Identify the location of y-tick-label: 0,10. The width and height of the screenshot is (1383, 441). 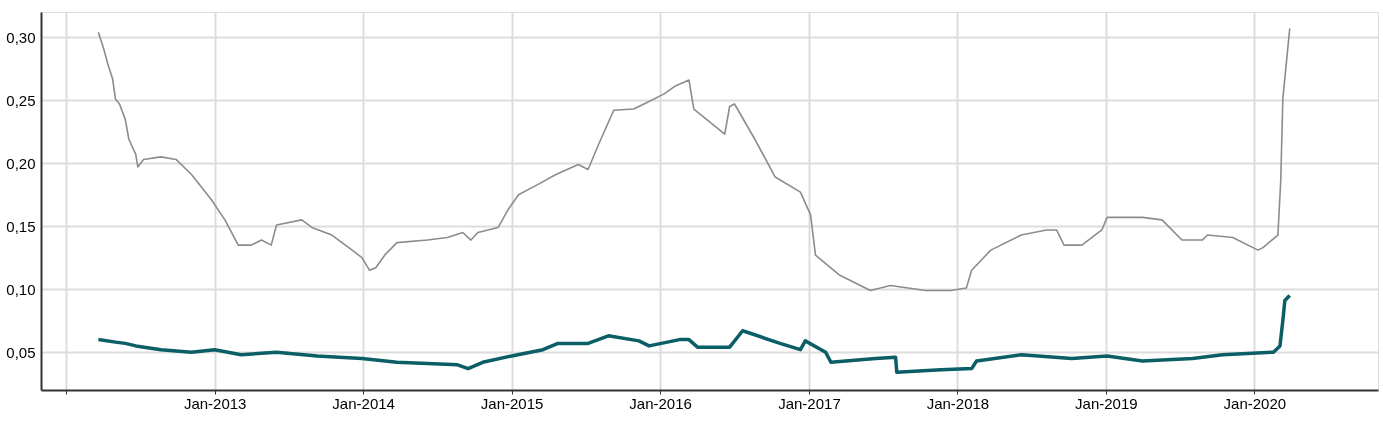
(21, 289).